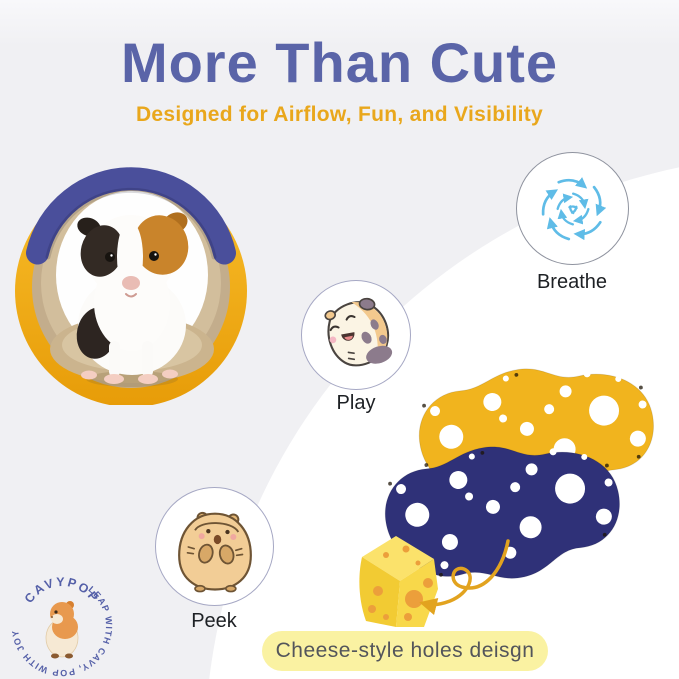 This screenshot has width=679, height=679. I want to click on peek-label: Peek, so click(214, 621).